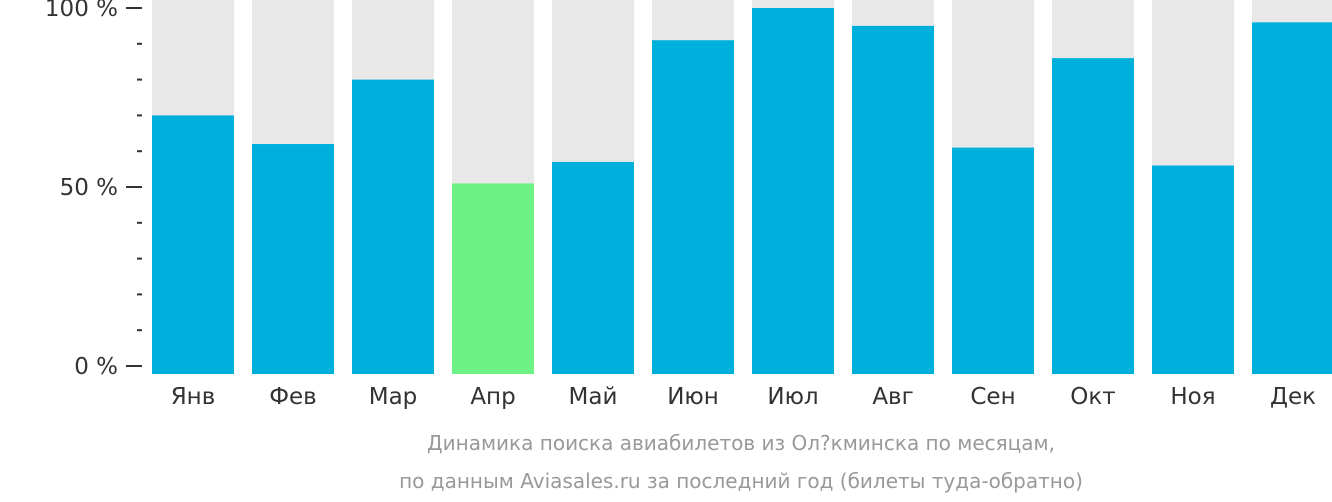 Image resolution: width=1332 pixels, height=502 pixels. Describe the element at coordinates (96, 367) in the screenshot. I see `y-tick-label: 0 %` at that location.